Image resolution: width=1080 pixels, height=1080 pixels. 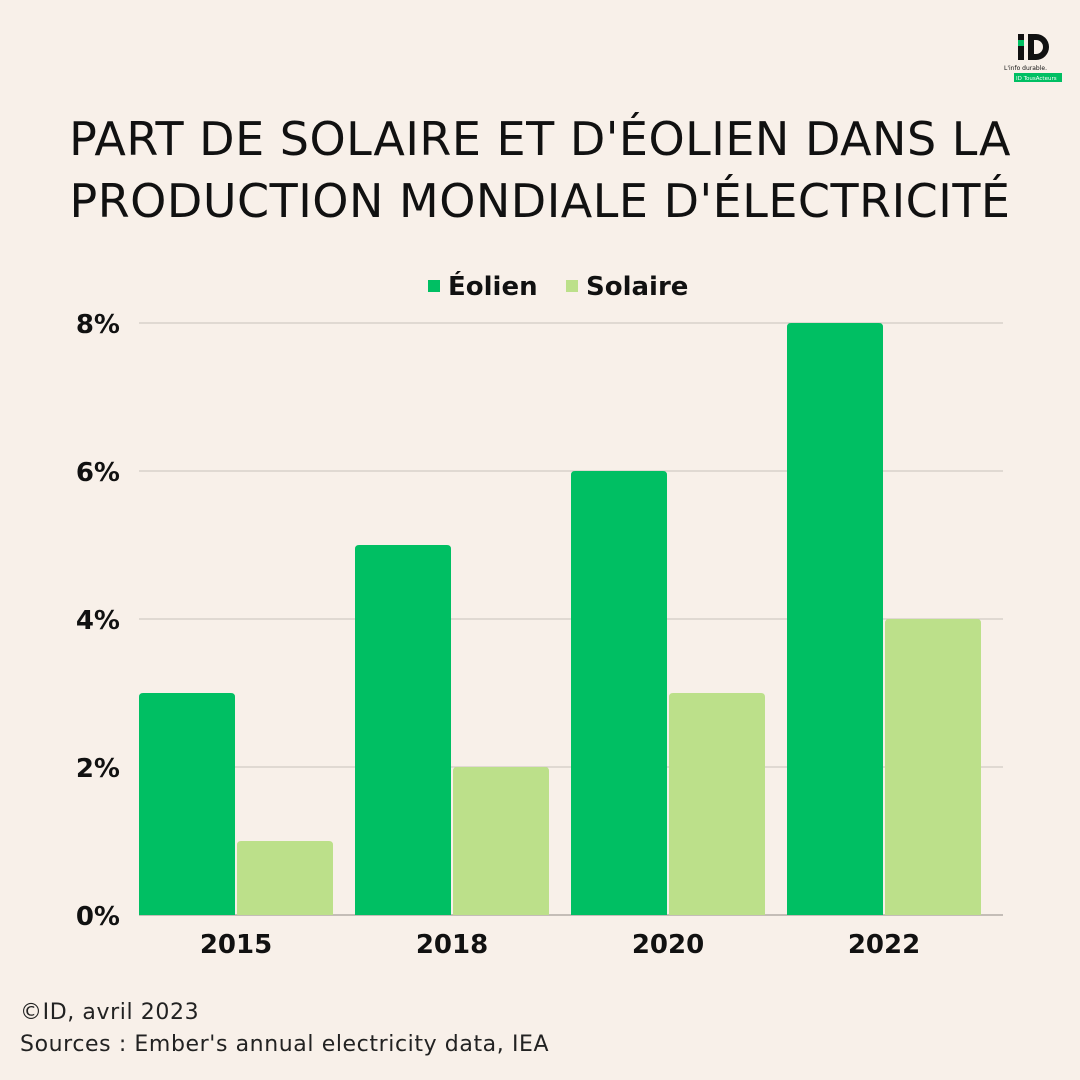 What do you see at coordinates (637, 287) in the screenshot?
I see `legend-label-solaire: Solaire` at bounding box center [637, 287].